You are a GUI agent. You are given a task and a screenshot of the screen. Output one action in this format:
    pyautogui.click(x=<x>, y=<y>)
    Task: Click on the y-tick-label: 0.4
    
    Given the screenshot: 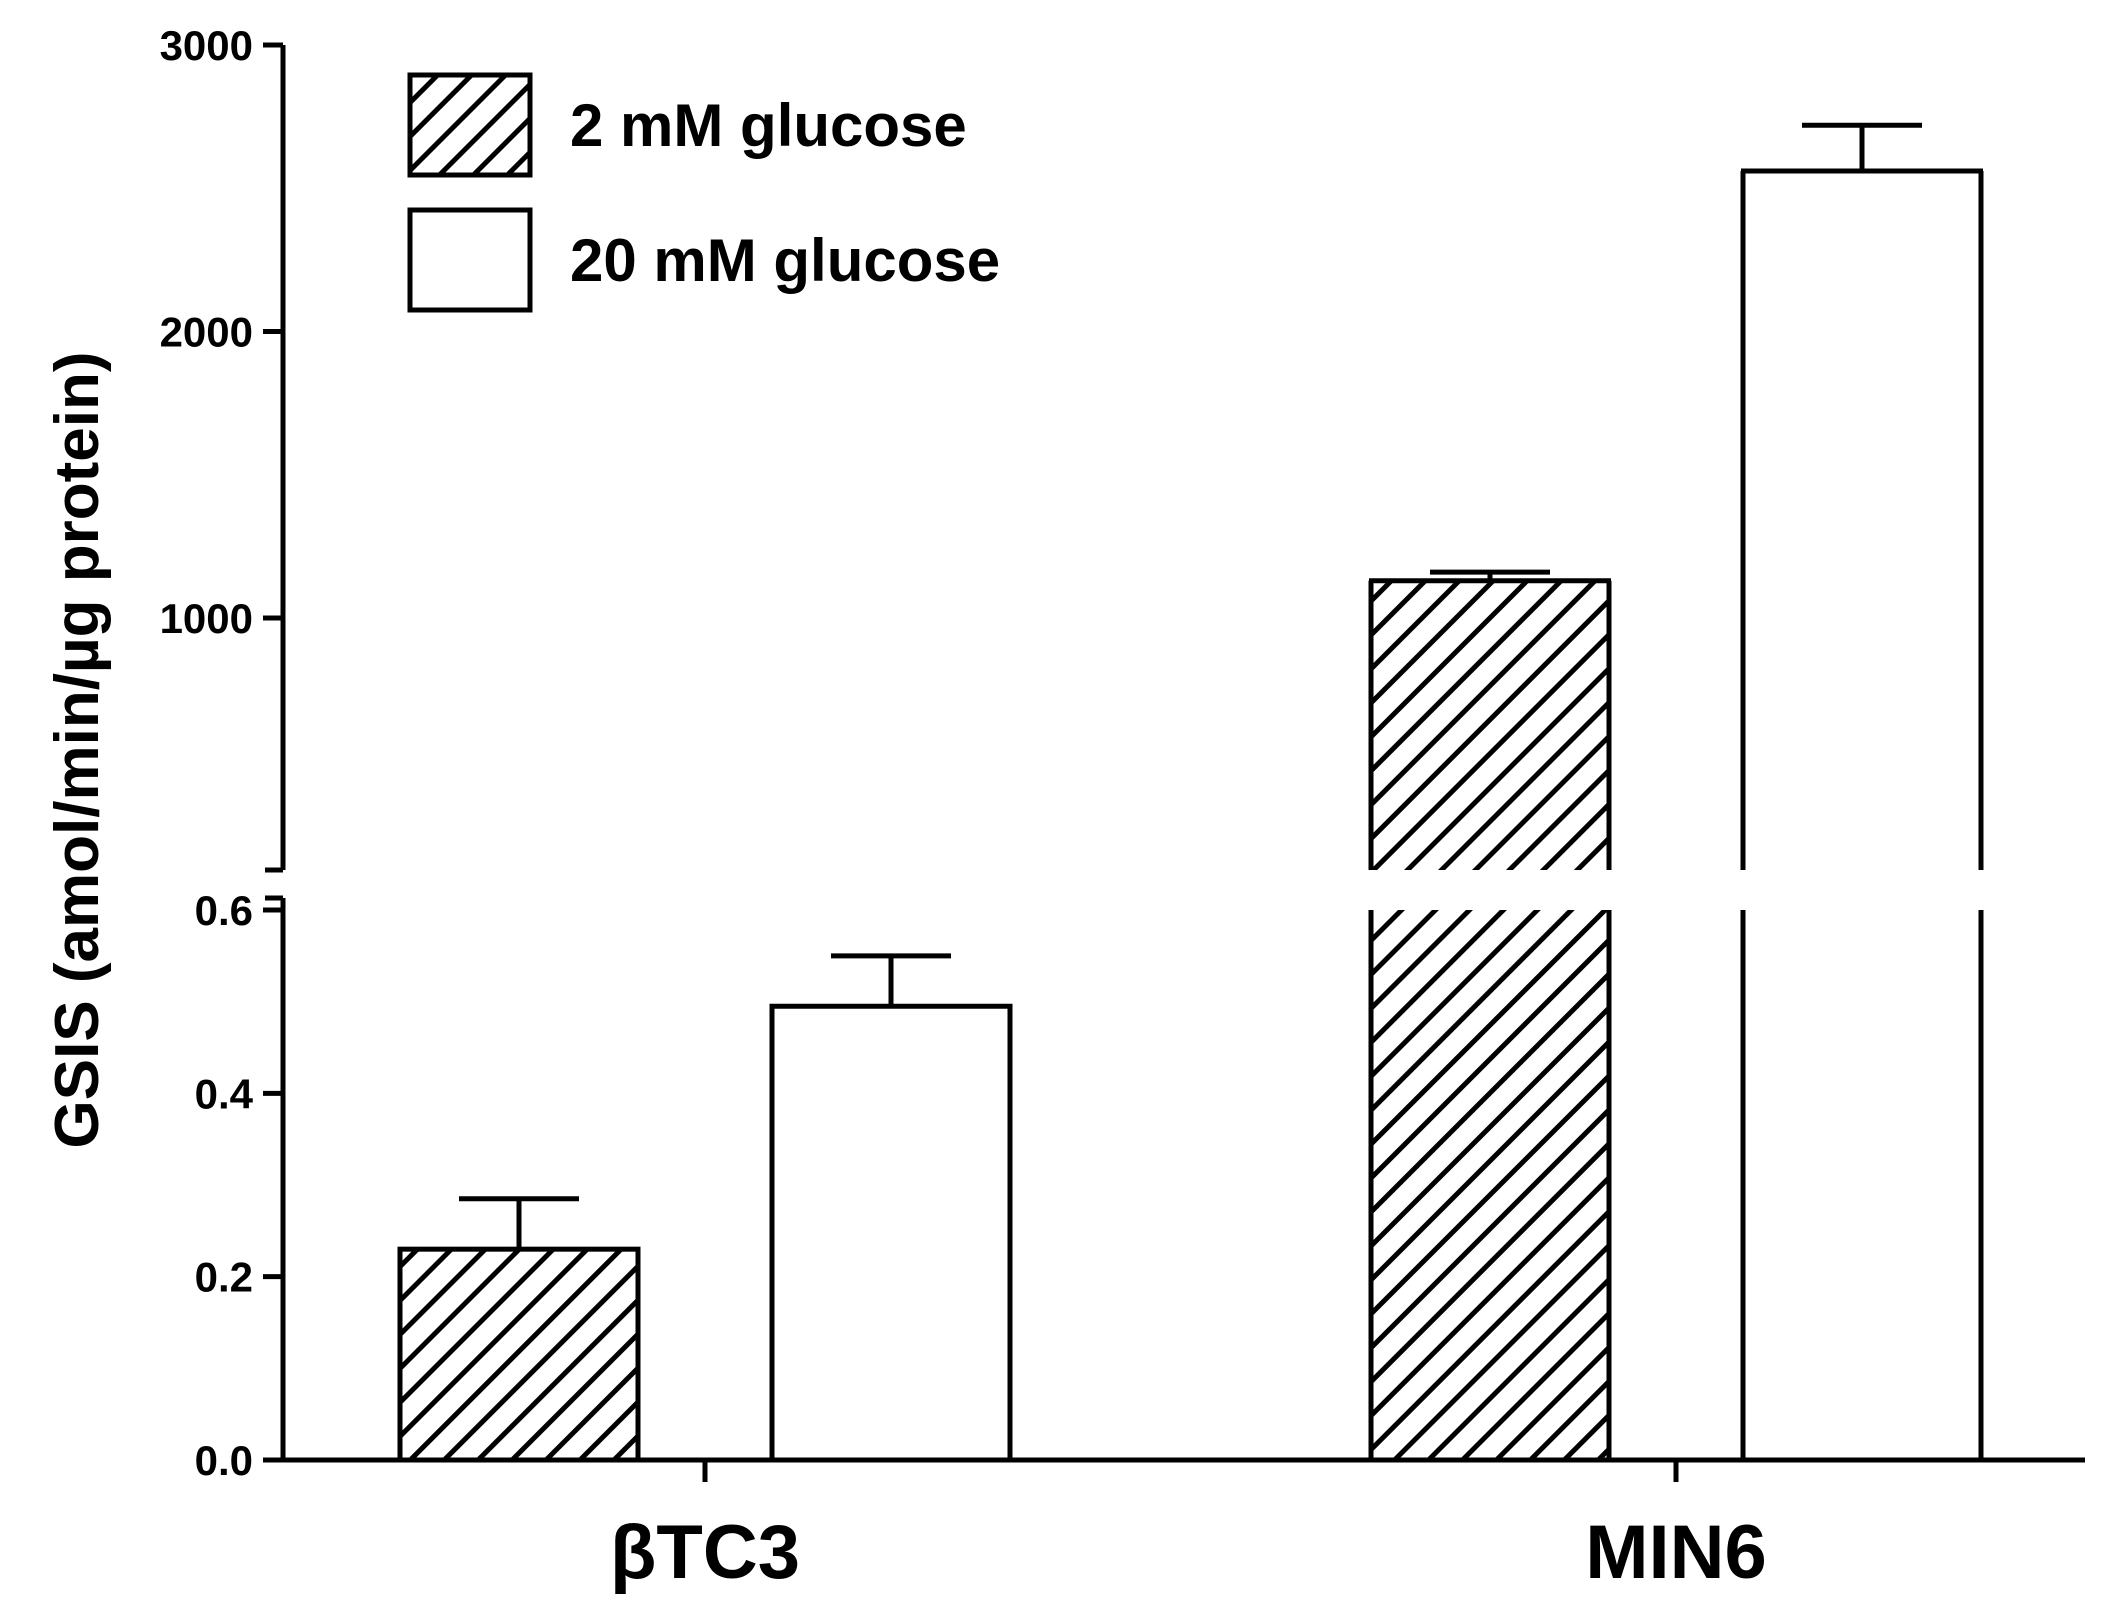 What is the action you would take?
    pyautogui.click(x=224, y=1093)
    